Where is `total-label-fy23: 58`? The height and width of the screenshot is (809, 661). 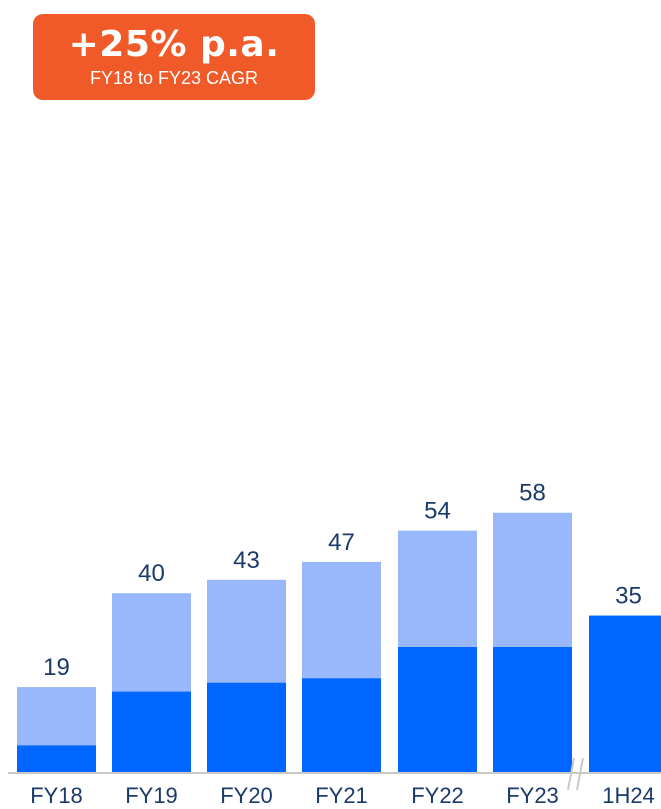 total-label-fy23: 58 is located at coordinates (532, 493).